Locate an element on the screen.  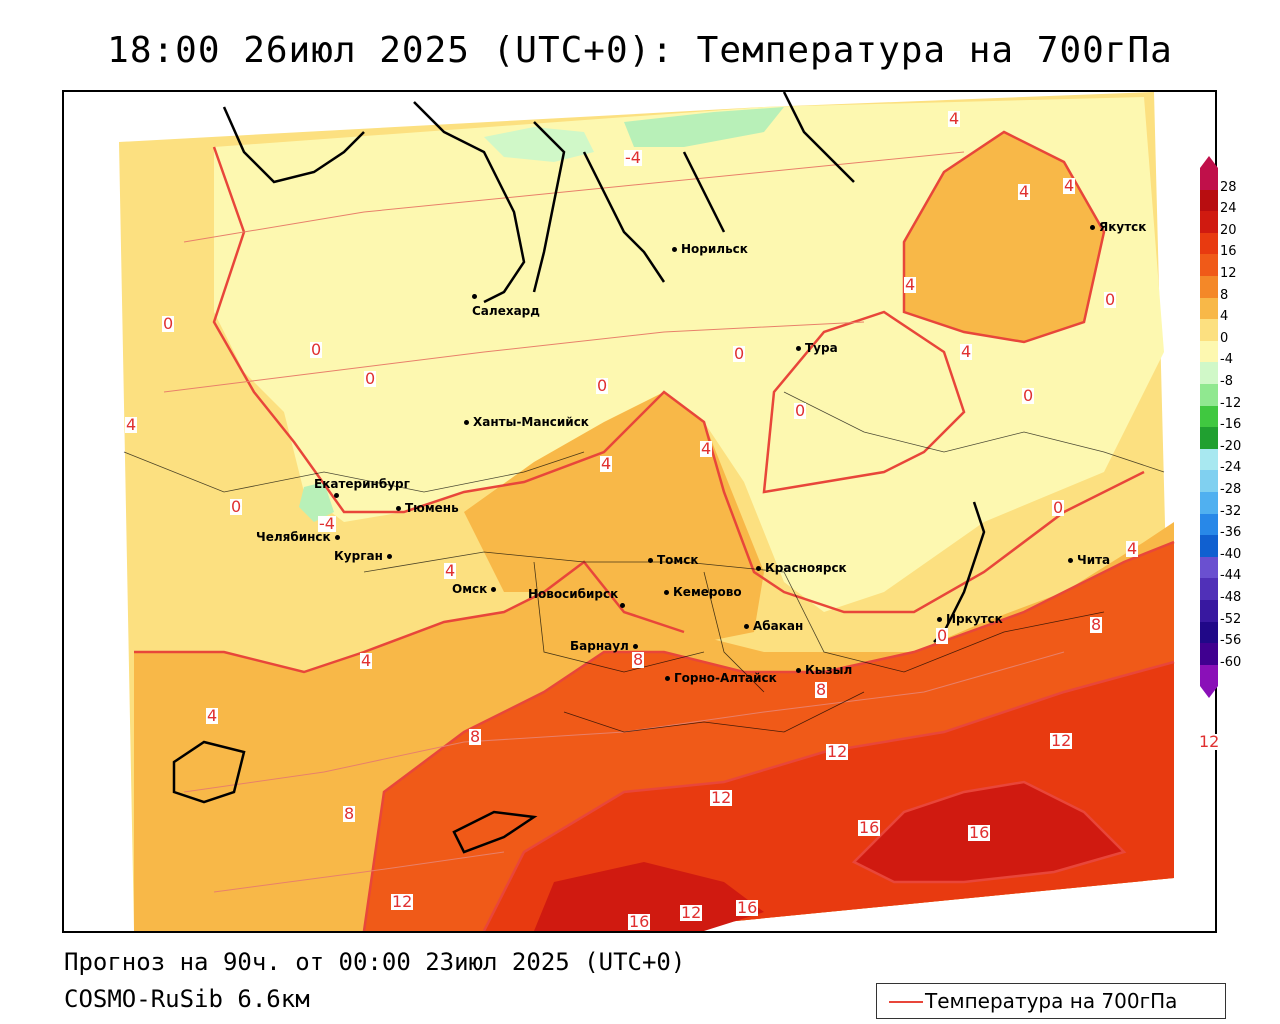
city-marker: Салехард is located at coordinates (506, 311).